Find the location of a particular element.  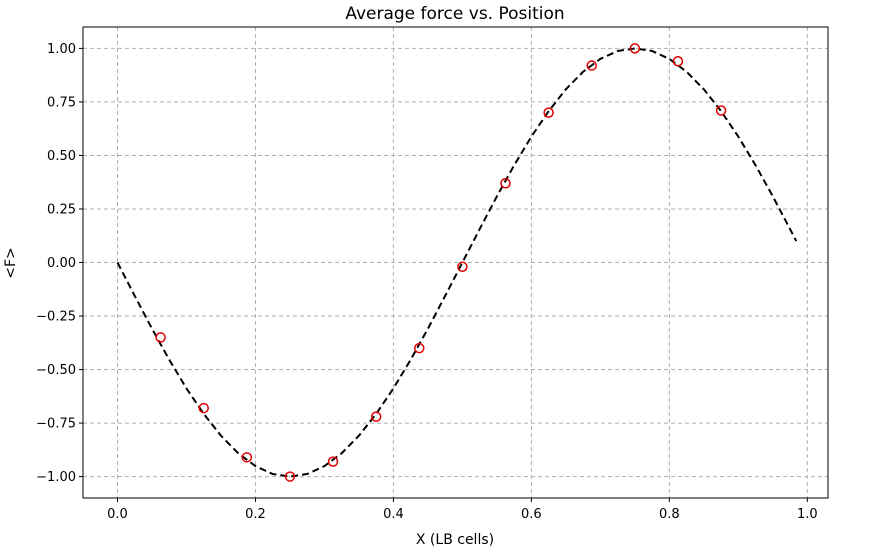

y-tick-label: −0.25 is located at coordinates (56, 317).